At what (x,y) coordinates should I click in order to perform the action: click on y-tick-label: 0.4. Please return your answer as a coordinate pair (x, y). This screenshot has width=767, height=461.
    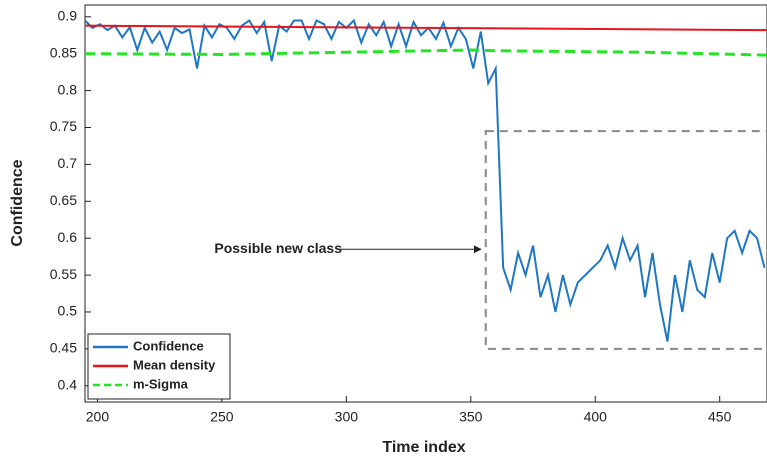
    Looking at the image, I should click on (68, 384).